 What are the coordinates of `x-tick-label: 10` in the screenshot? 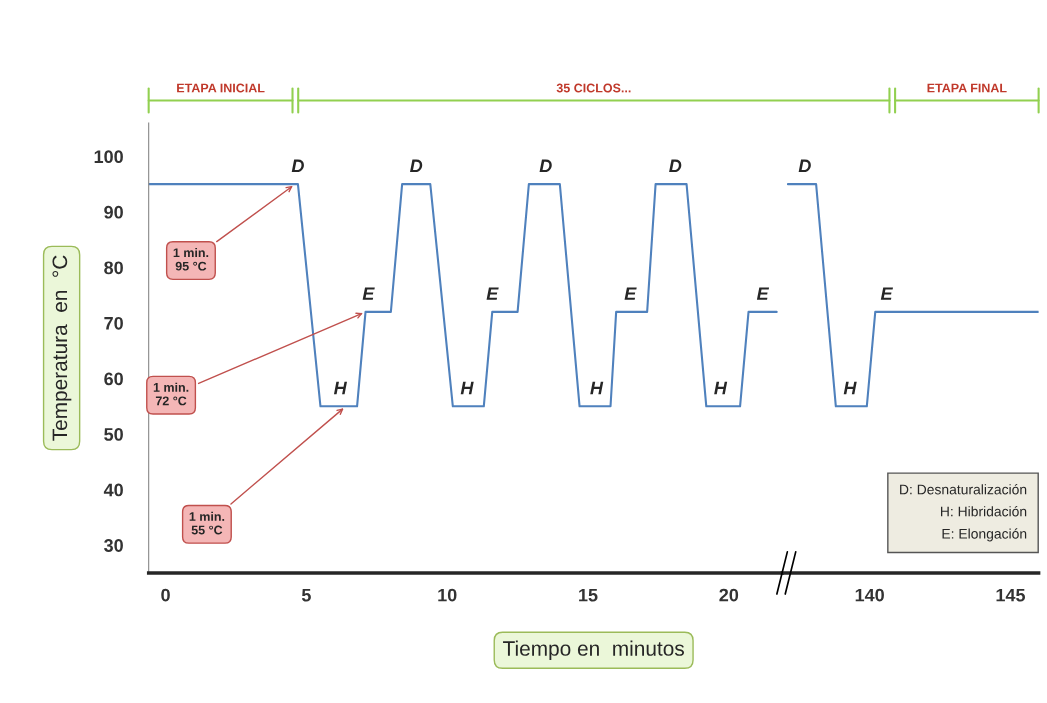 It's located at (447, 595).